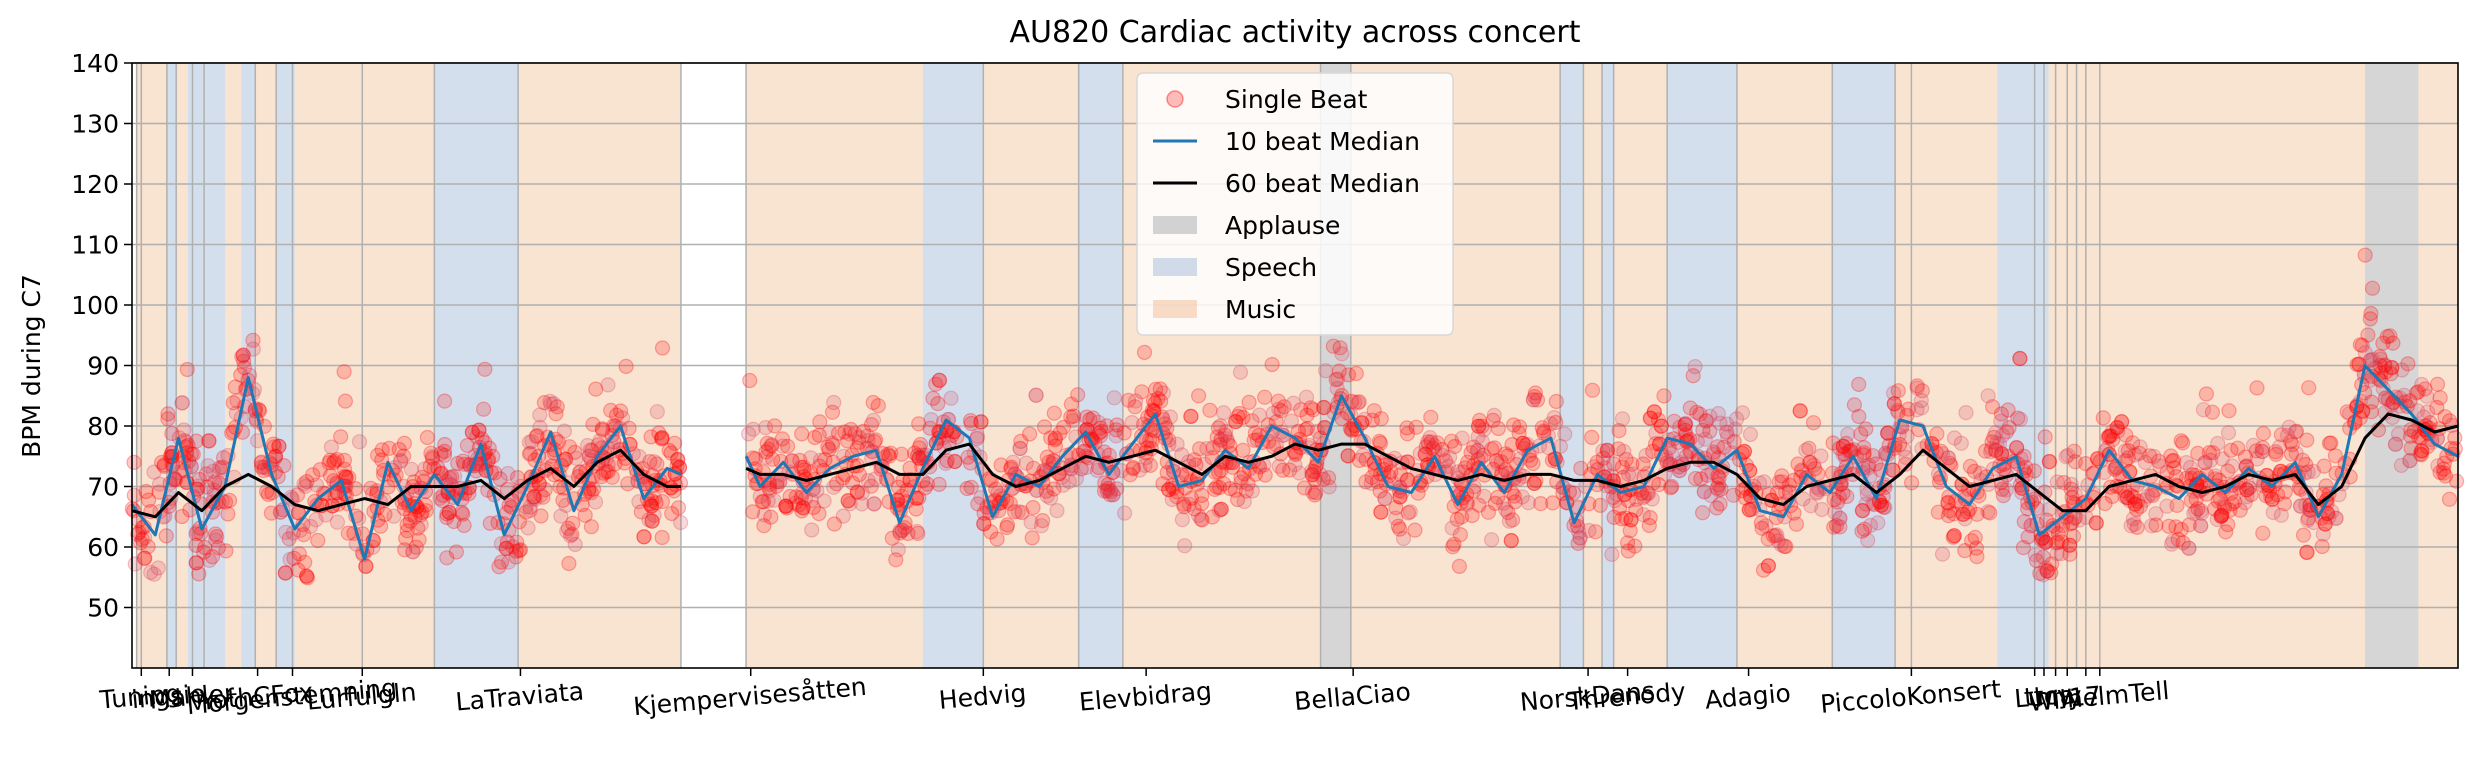 Image resolution: width=2476 pixels, height=782 pixels. I want to click on legend-label: Applause, so click(1282, 225).